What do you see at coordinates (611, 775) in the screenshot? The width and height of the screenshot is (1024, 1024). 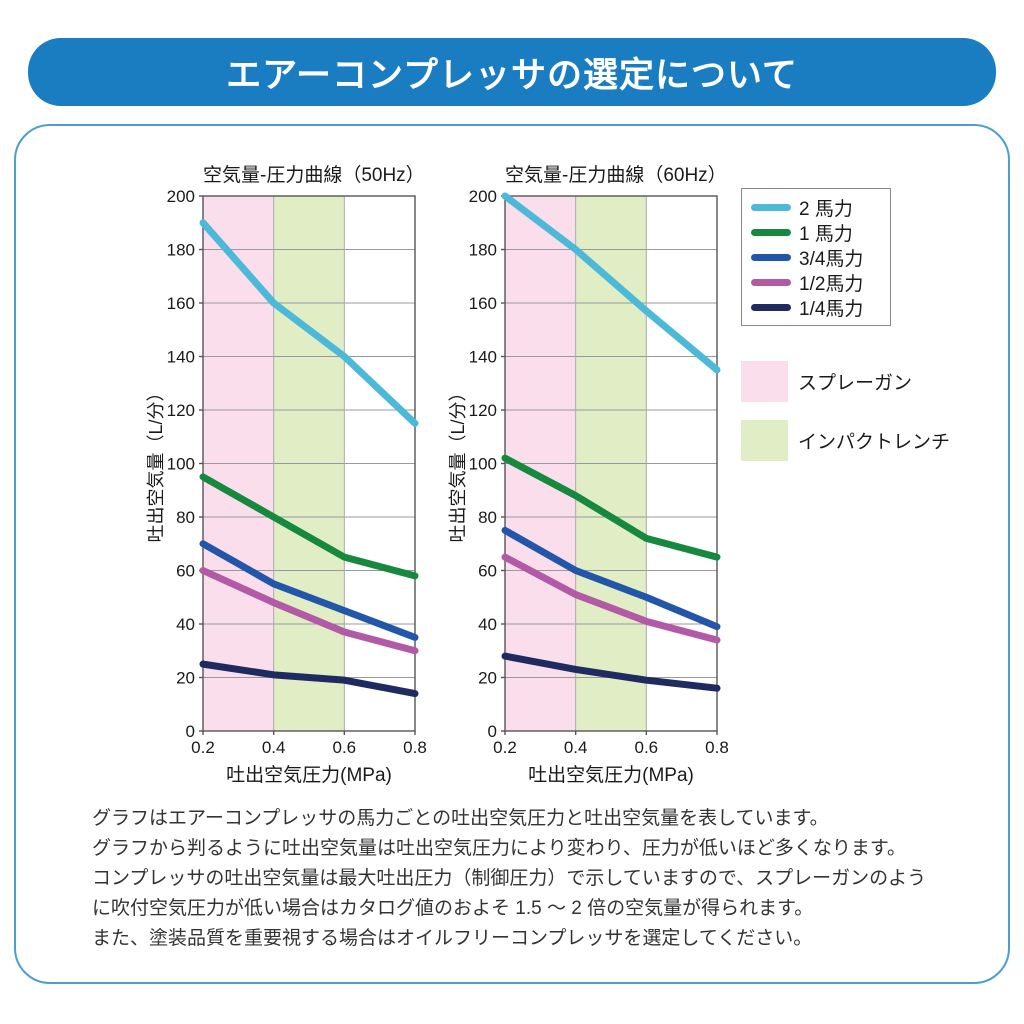 I see `x-axis-label-60hz: 吐出空気圧力(MPa)` at bounding box center [611, 775].